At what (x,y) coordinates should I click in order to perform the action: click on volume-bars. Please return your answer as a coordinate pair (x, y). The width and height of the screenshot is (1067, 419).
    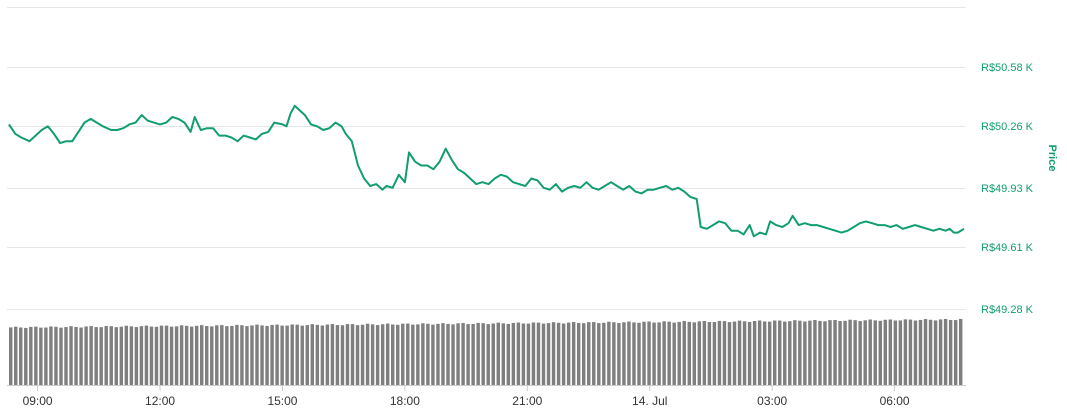
    Looking at the image, I should click on (486, 351).